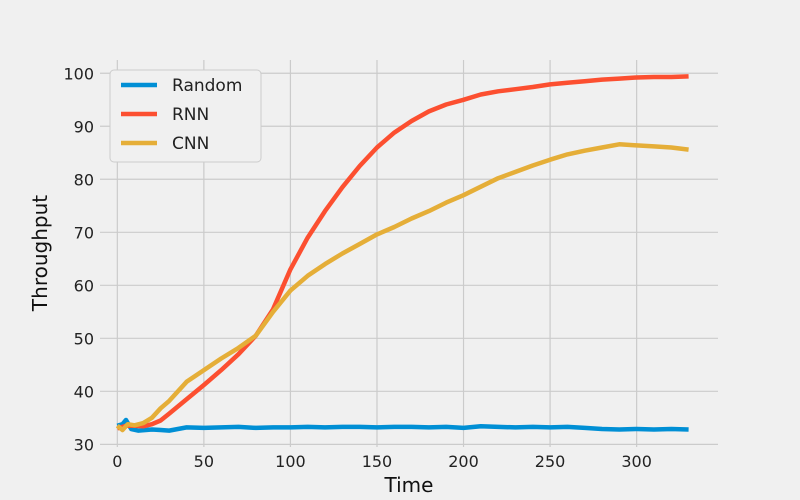 The width and height of the screenshot is (800, 500). Describe the element at coordinates (84, 126) in the screenshot. I see `y-tick-label: 90` at that location.